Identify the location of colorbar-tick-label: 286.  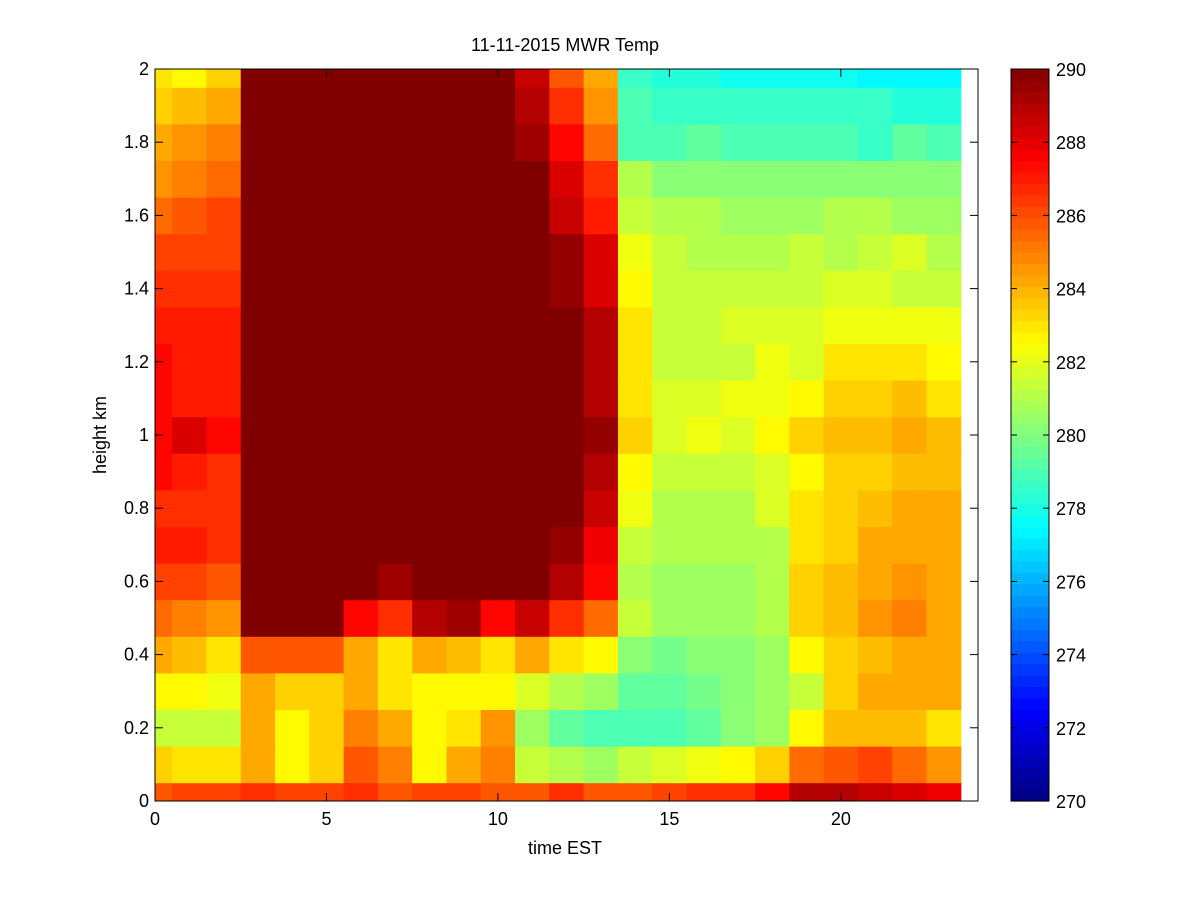
(1071, 216).